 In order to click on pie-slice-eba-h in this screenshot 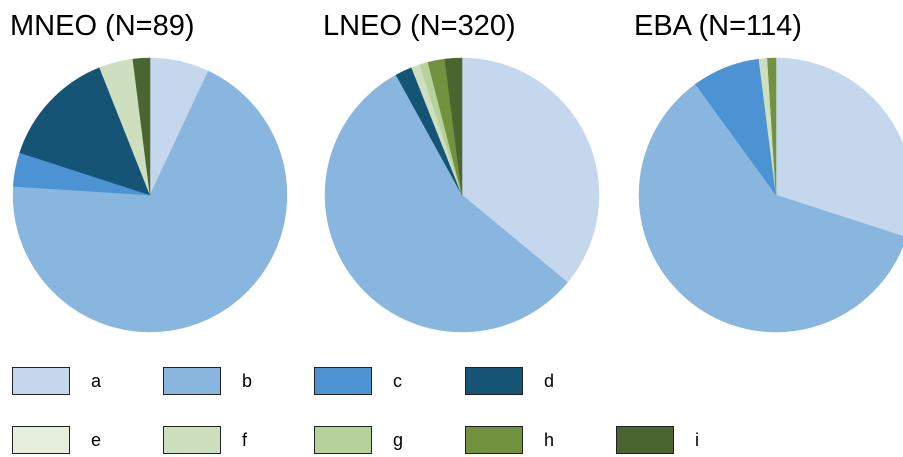, I will do `click(772, 126)`.